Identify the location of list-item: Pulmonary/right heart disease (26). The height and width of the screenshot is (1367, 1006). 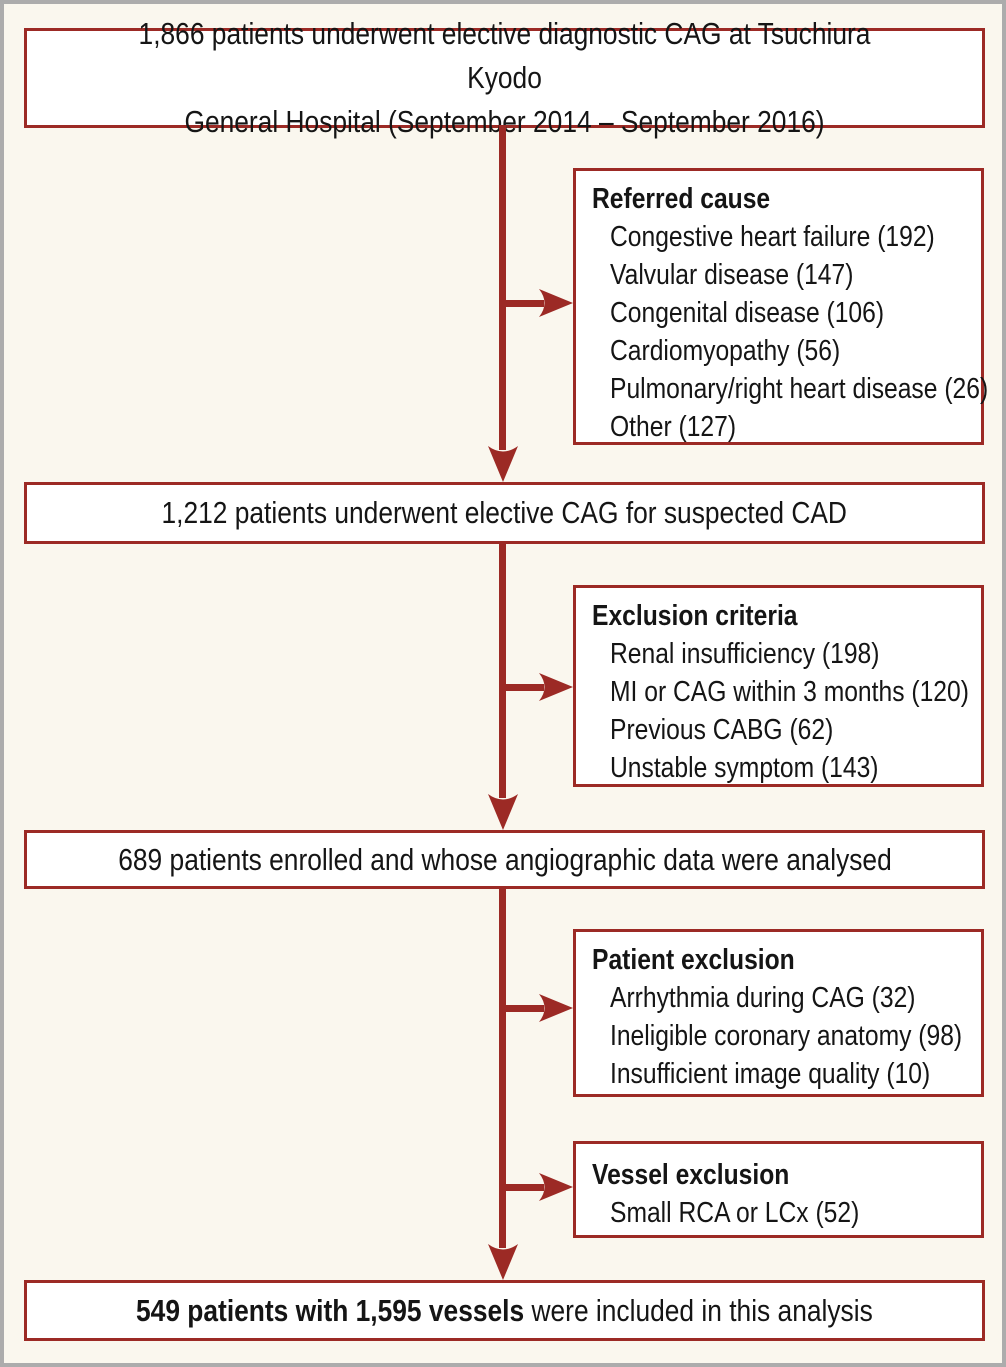
(799, 389).